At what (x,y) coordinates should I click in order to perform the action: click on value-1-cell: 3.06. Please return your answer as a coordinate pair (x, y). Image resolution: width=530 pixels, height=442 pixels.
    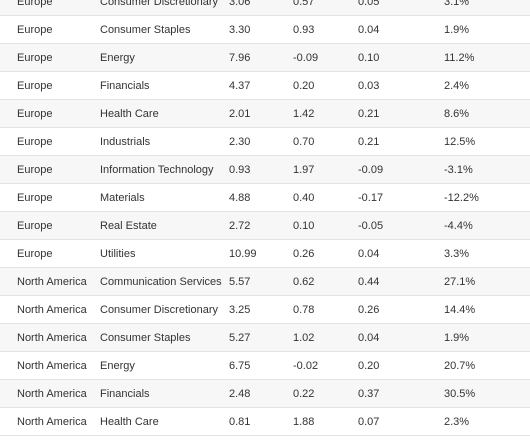
    Looking at the image, I should click on (261, 8).